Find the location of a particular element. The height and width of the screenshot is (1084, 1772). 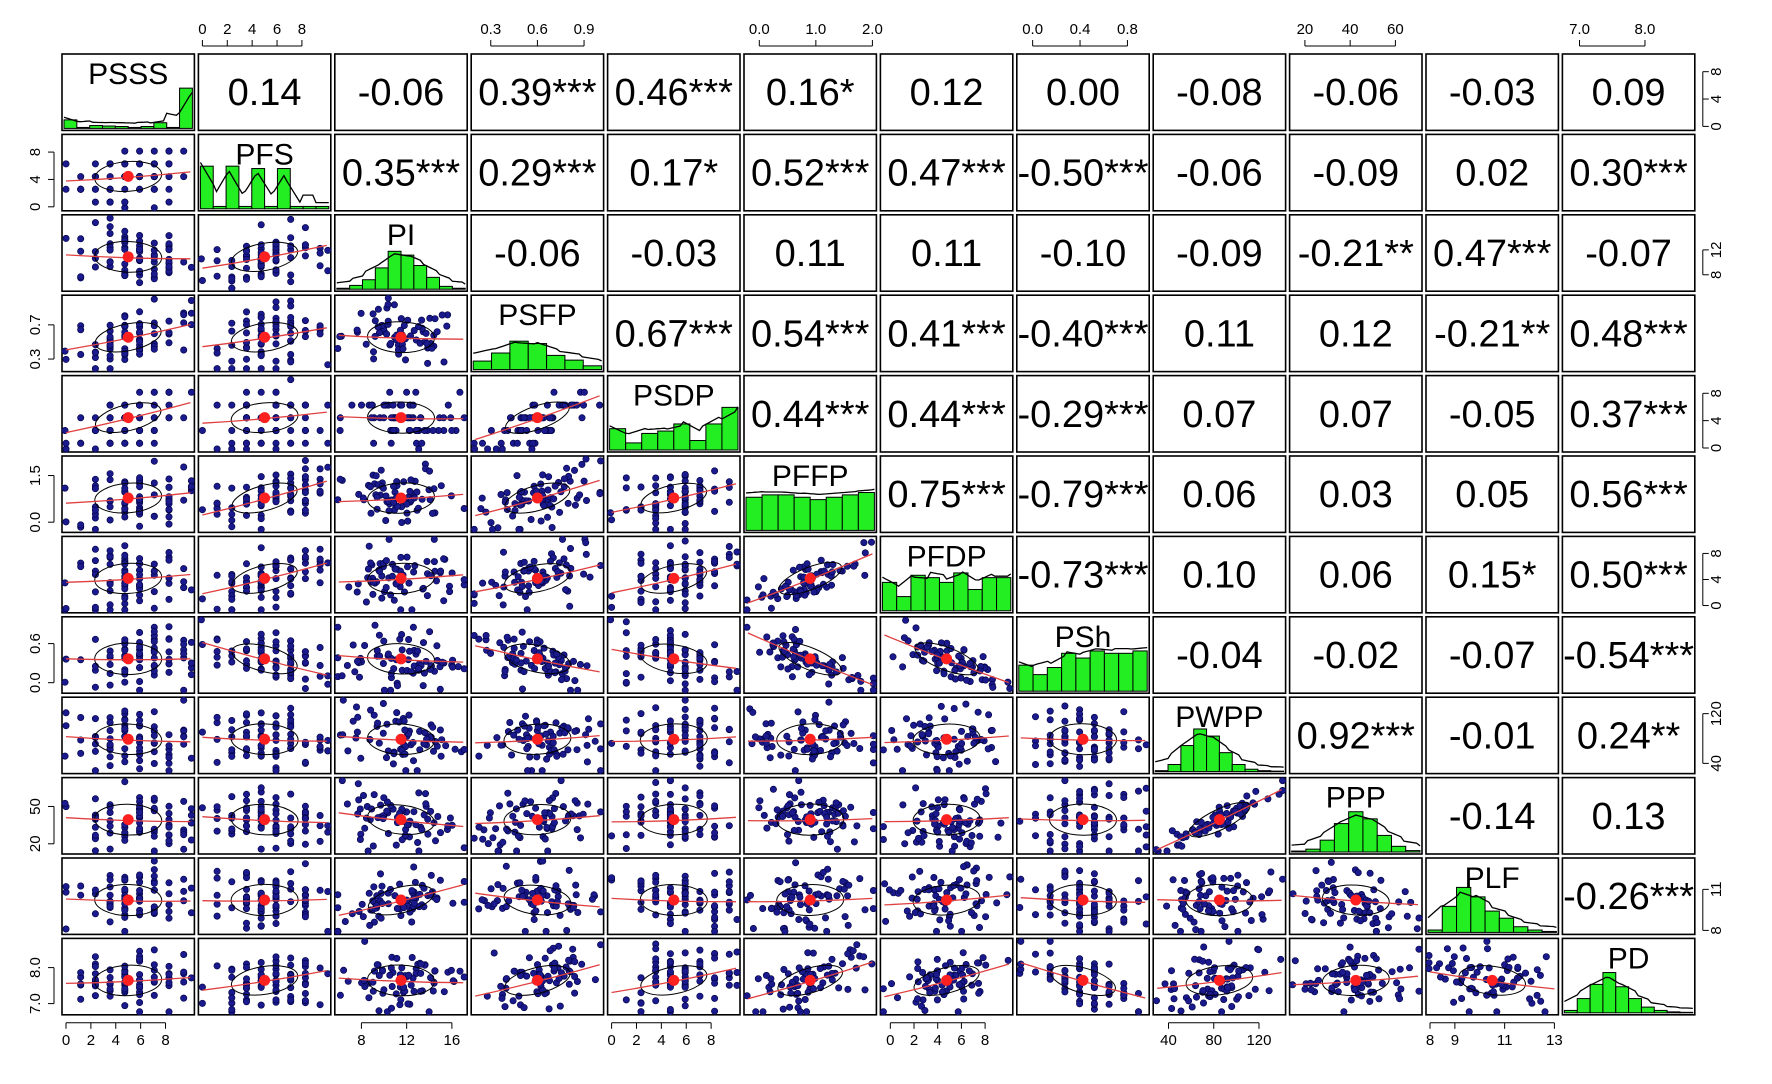

panel-pfs-psfp: 0.29*** is located at coordinates (537, 172).